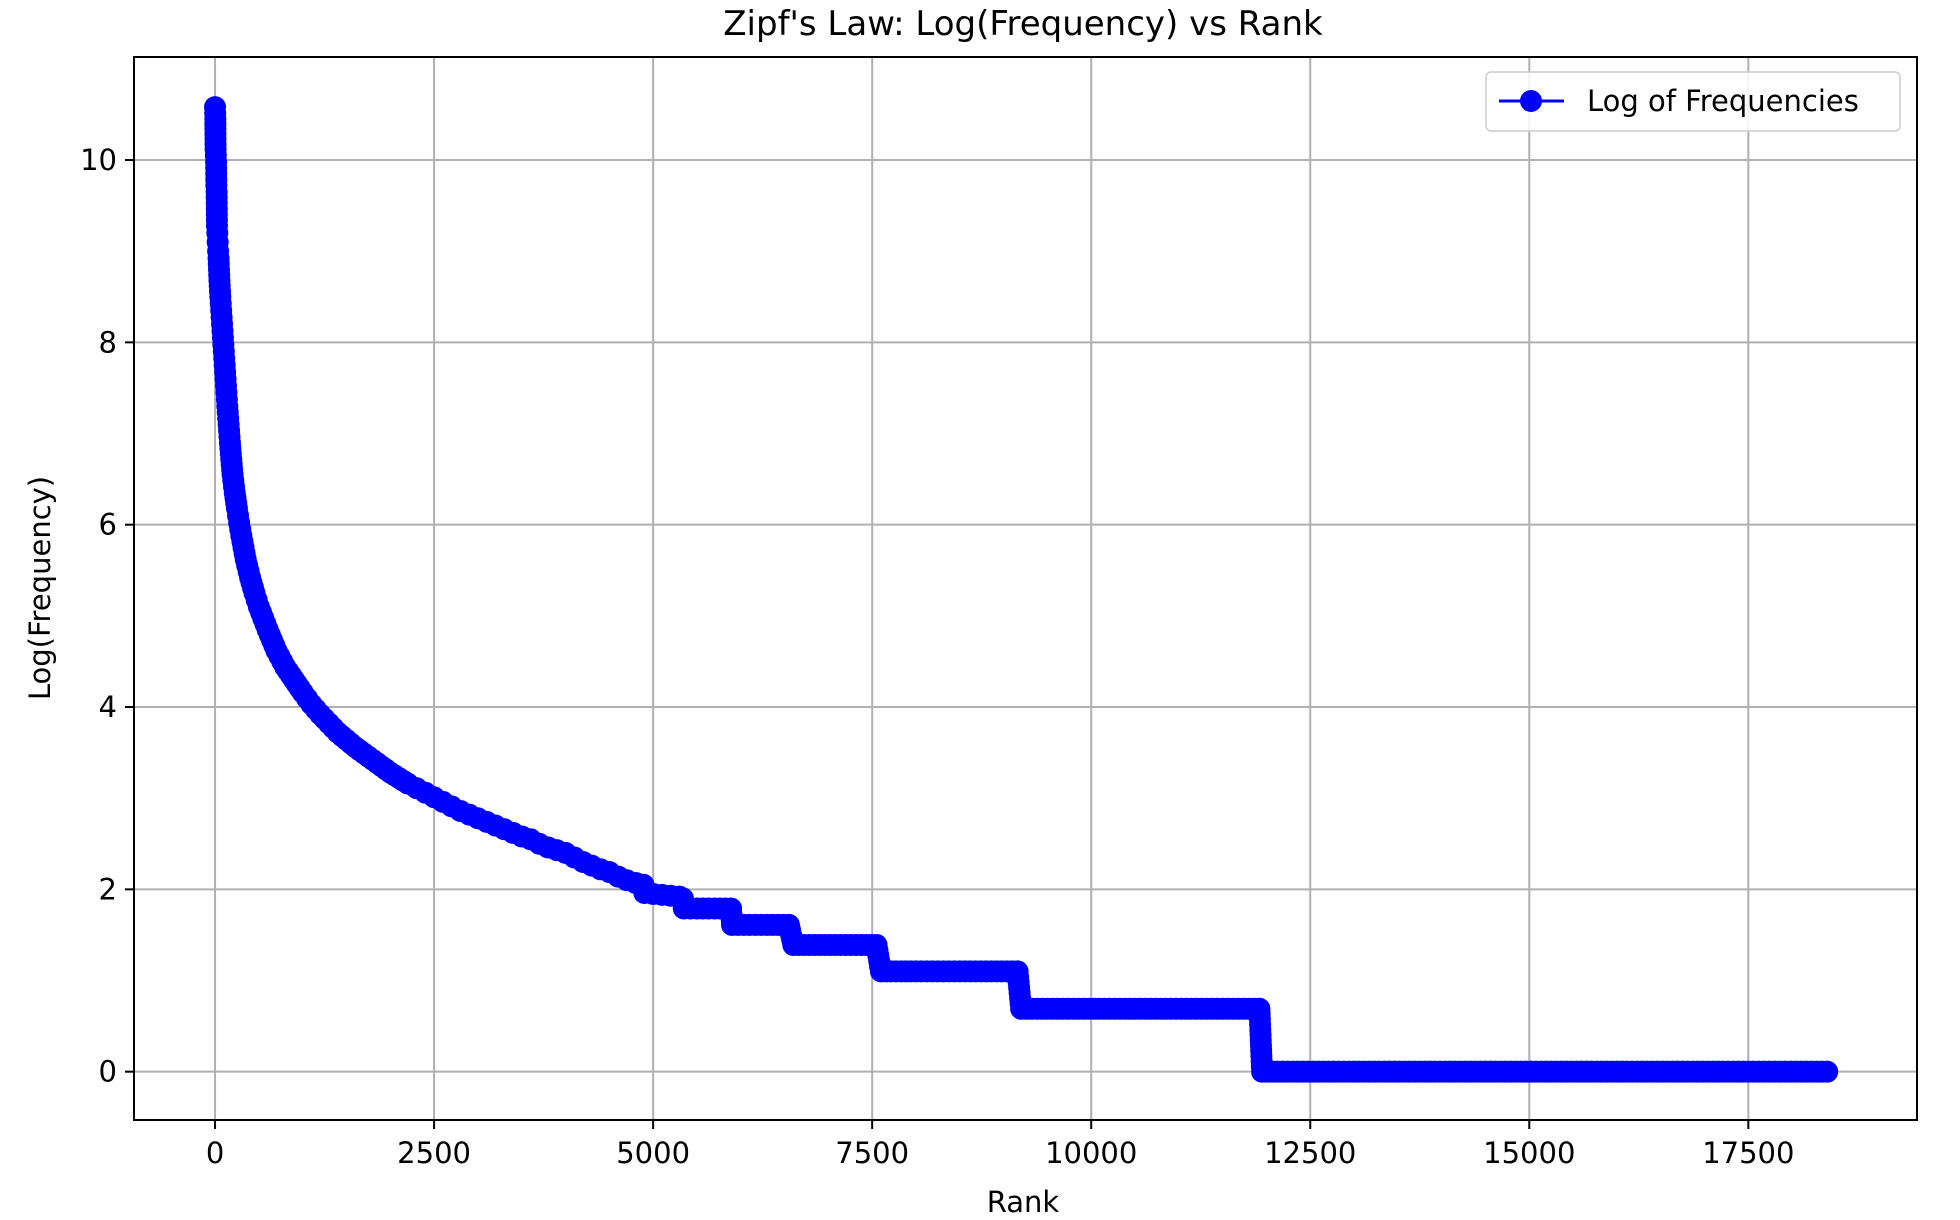  What do you see at coordinates (1748, 1153) in the screenshot?
I see `x-tick-label: 17500` at bounding box center [1748, 1153].